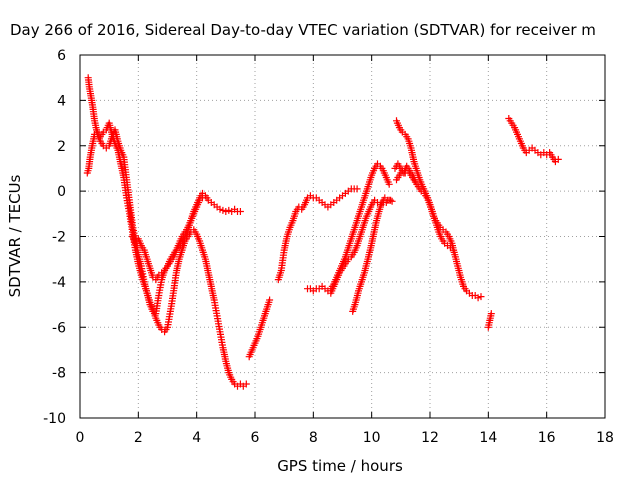  Describe the element at coordinates (61, 147) in the screenshot. I see `y-tick-label: 2` at that location.